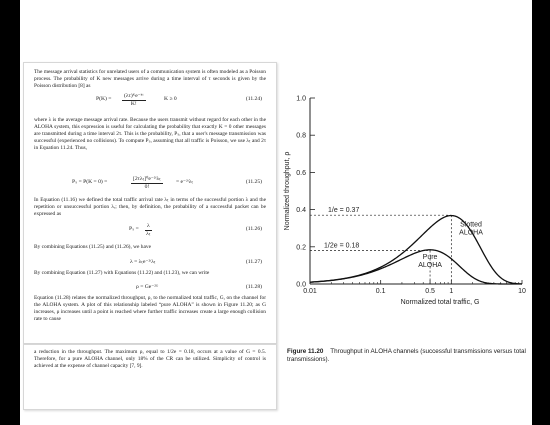 Image resolution: width=550 pixels, height=425 pixels. I want to click on eq-11-25-lhs: Pₛ = P(K = 0) =, so click(90, 182).